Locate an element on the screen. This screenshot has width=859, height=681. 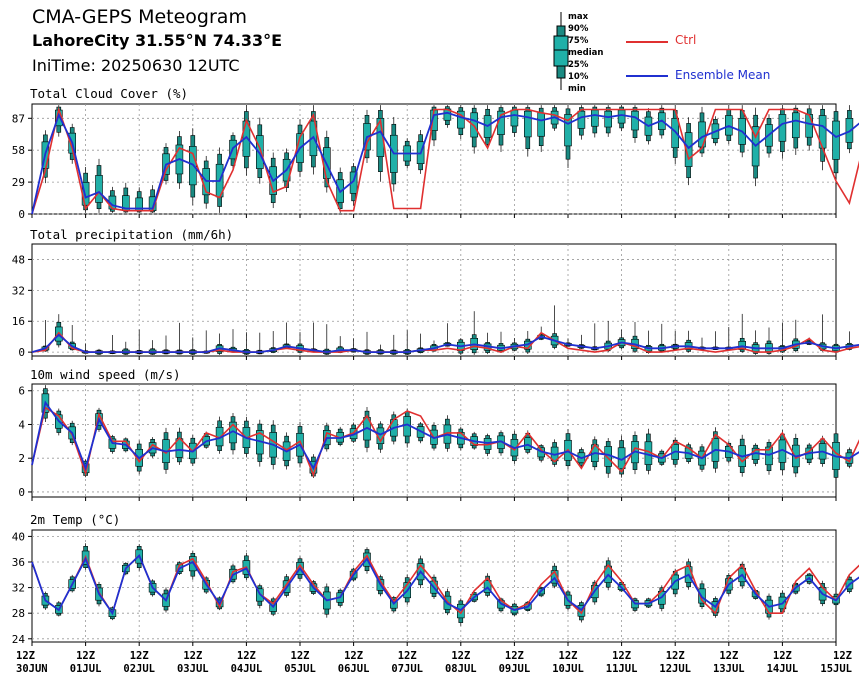
x-tick-date-label: 06JUL is located at coordinates (354, 669).